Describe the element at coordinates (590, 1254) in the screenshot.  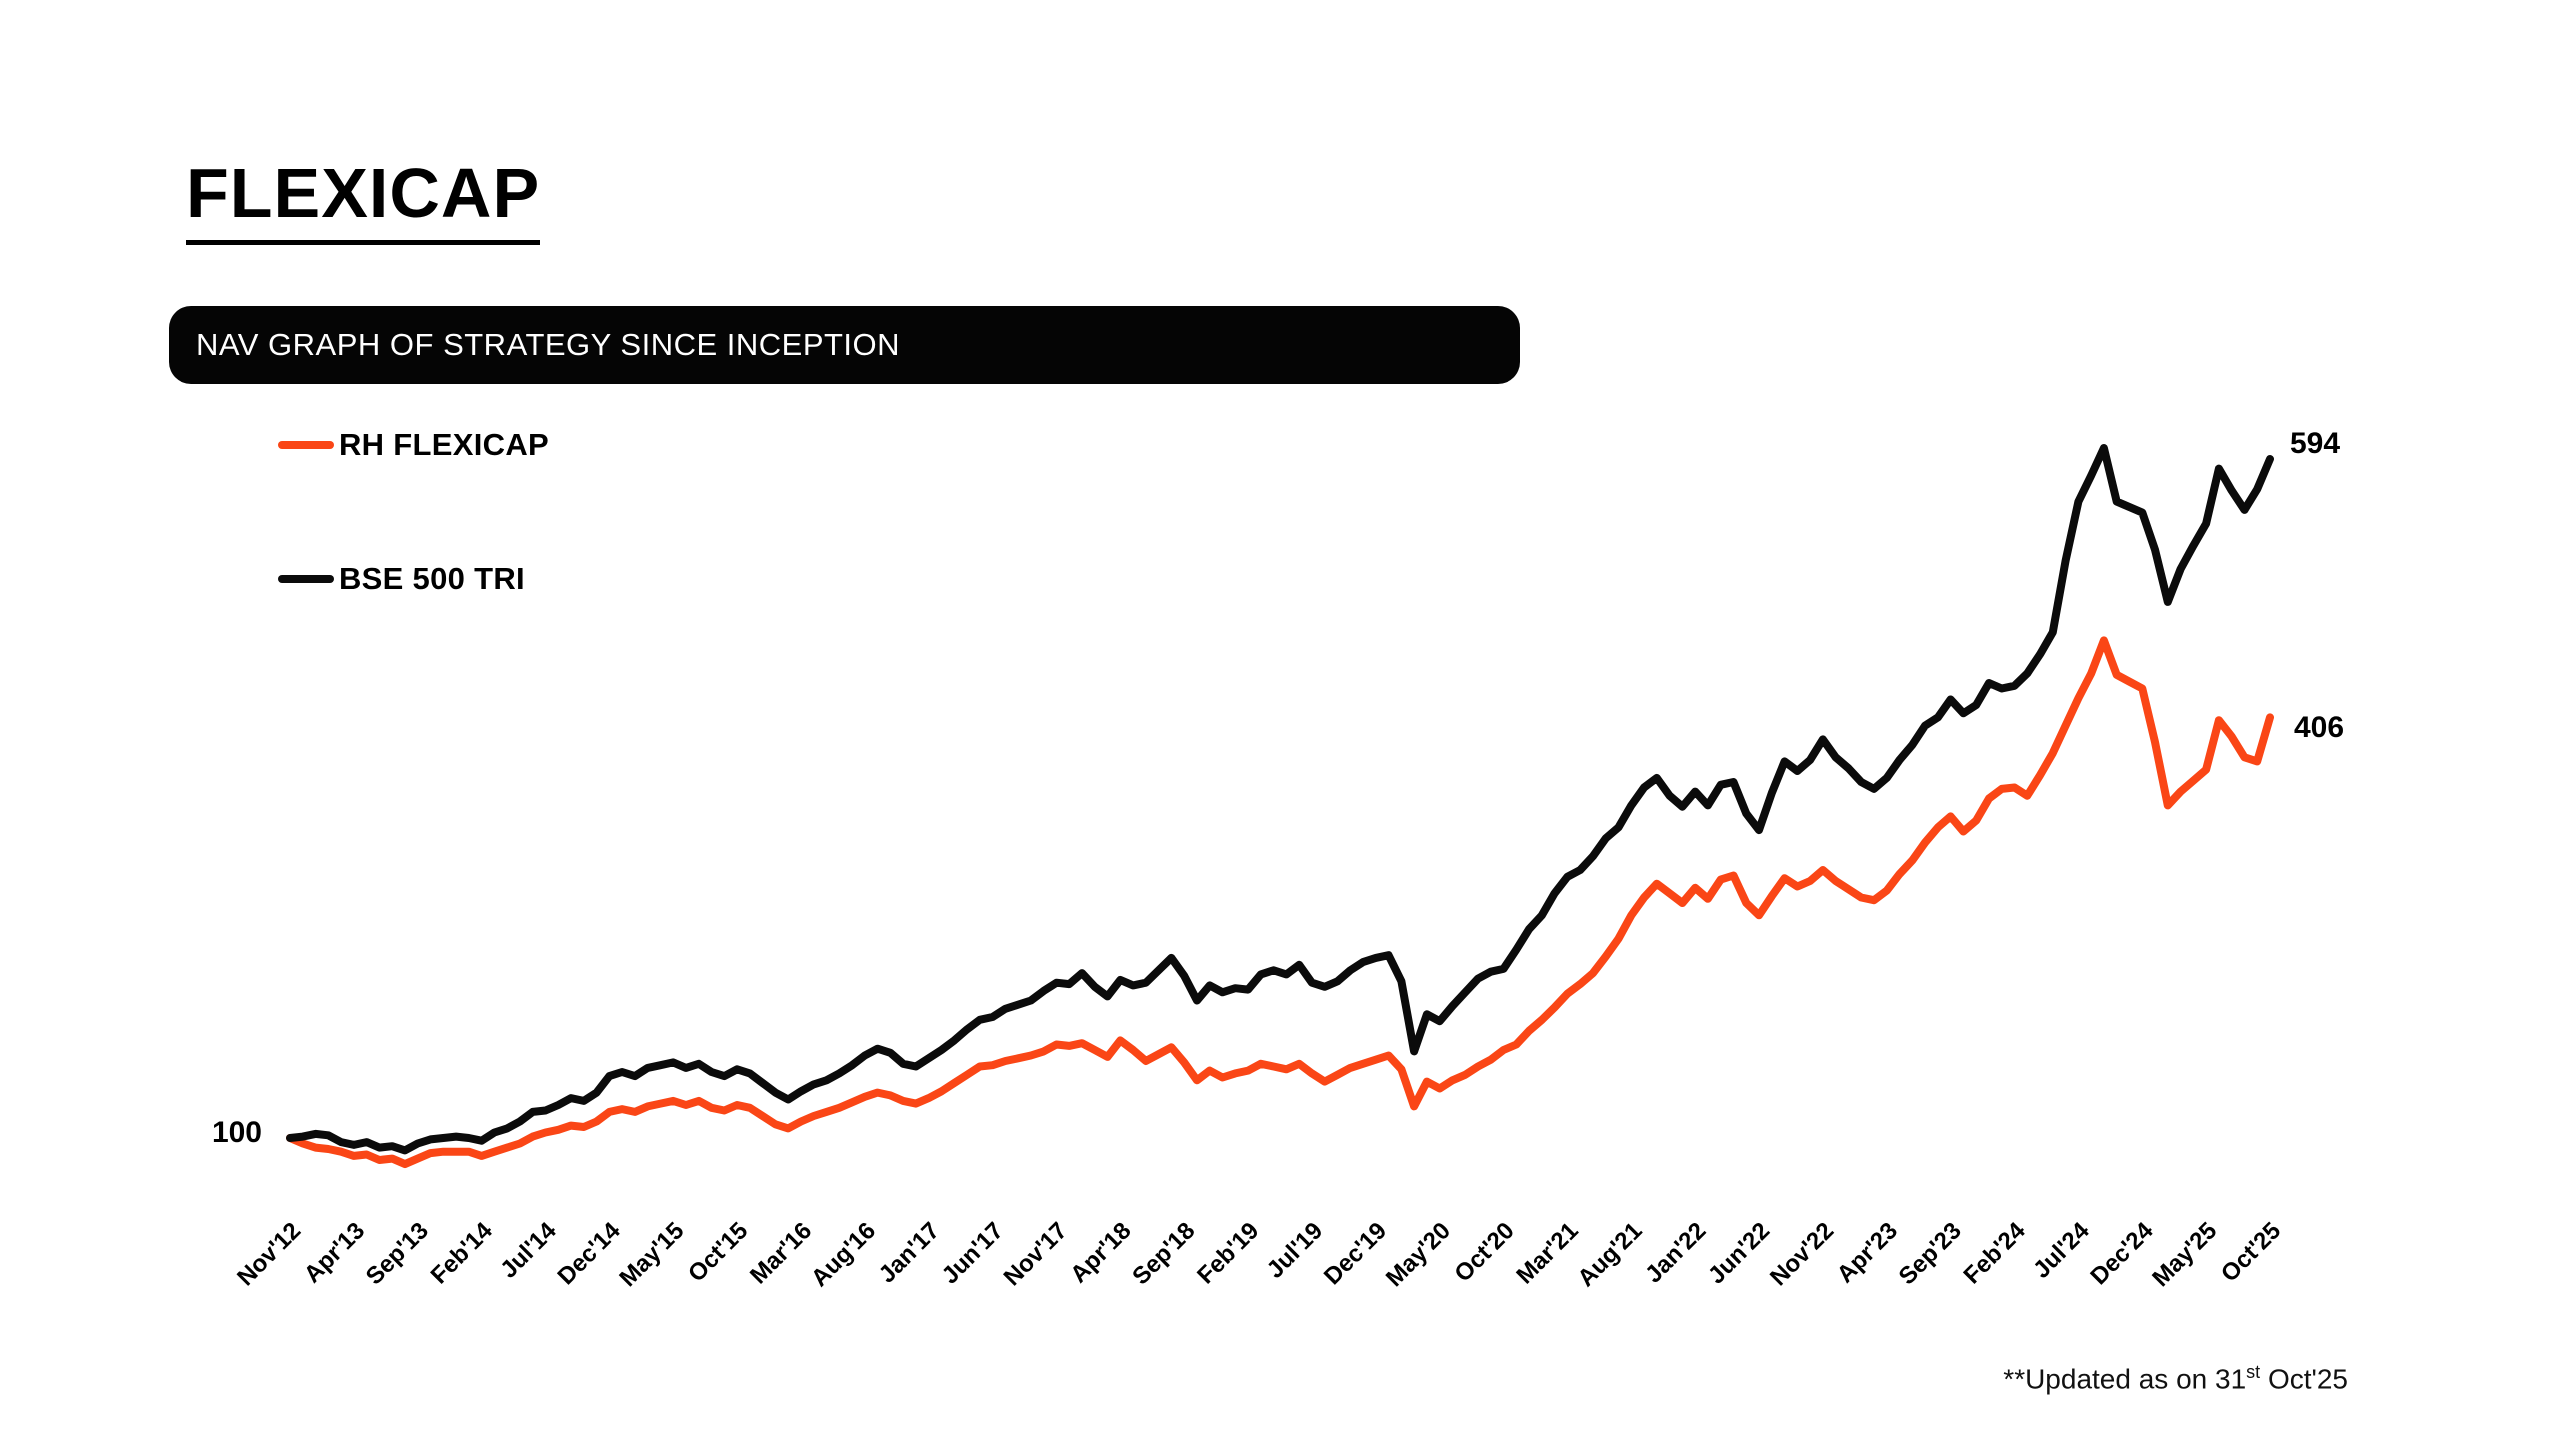
I see `x-tick-label-dec14: Dec'14` at that location.